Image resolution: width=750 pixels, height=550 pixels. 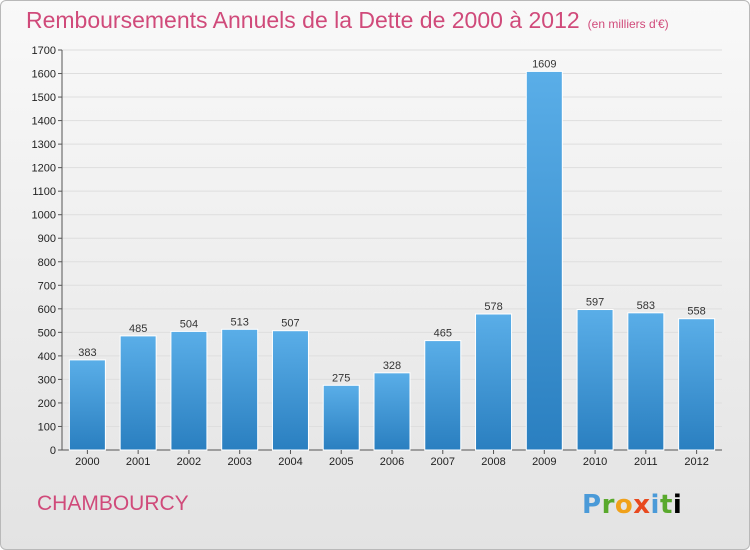 I want to click on y-tick-label: 0, so click(x=53, y=451).